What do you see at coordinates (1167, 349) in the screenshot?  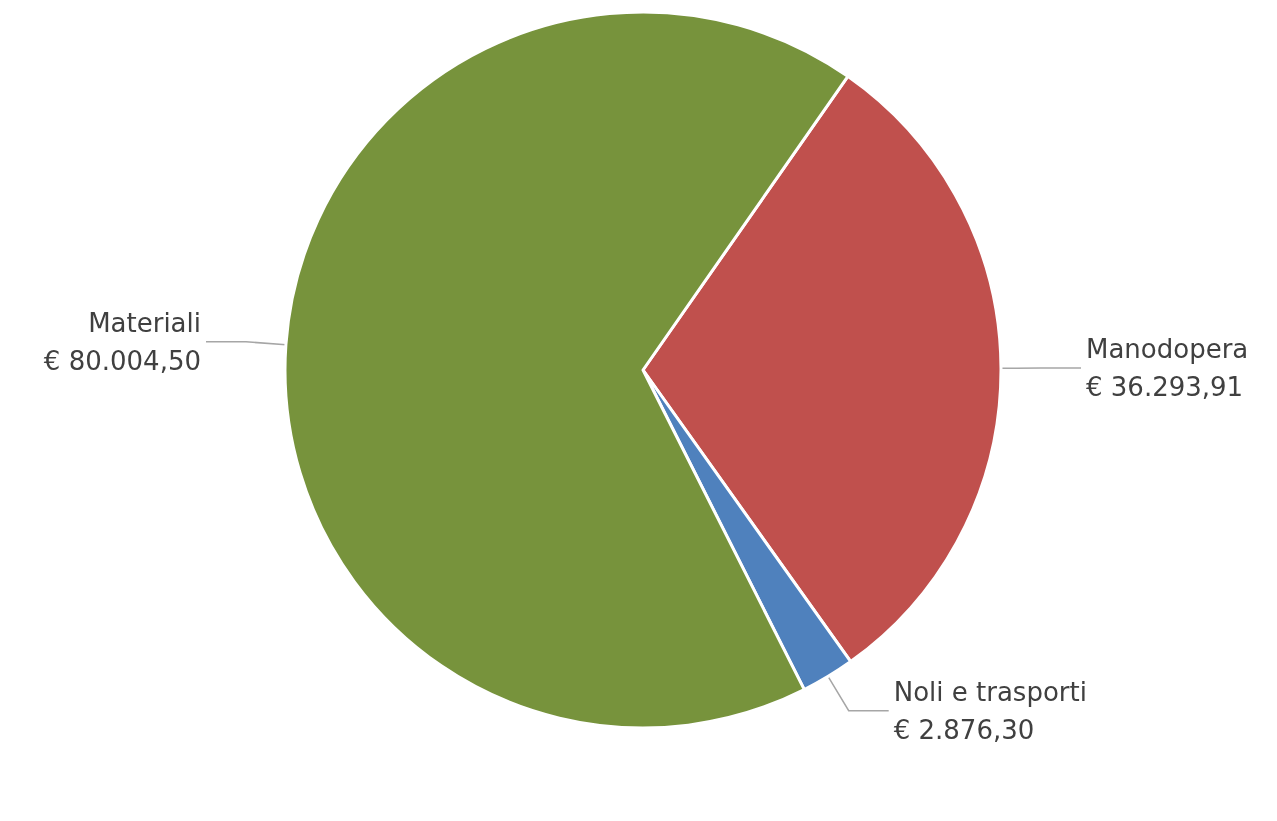 I see `slice-label: Manodopera` at bounding box center [1167, 349].